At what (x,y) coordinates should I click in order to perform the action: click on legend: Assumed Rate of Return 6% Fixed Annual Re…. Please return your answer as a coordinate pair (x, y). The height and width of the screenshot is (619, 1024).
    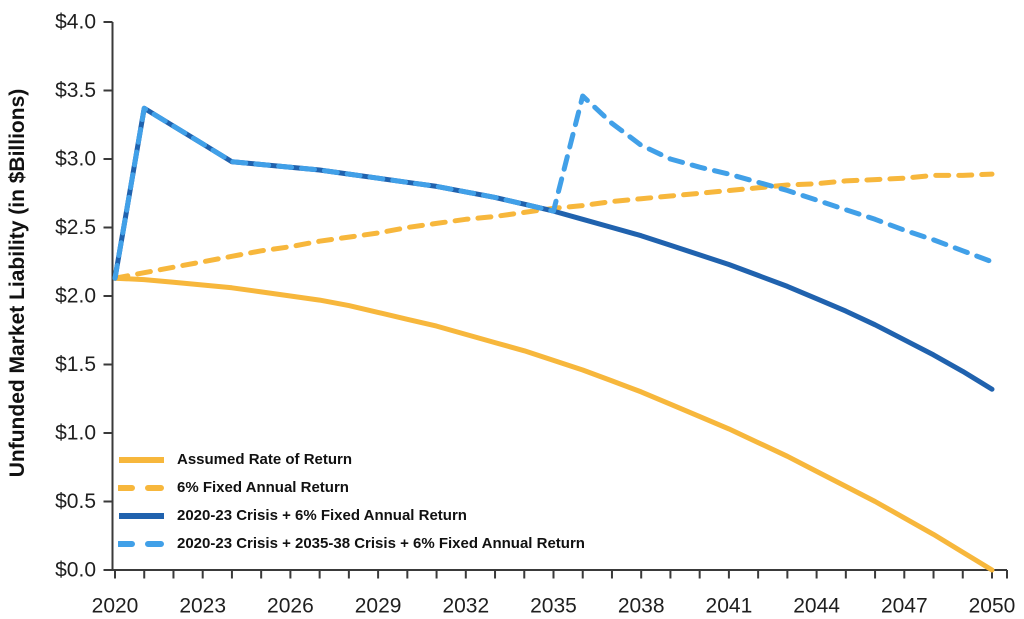
    Looking at the image, I should click on (351, 501).